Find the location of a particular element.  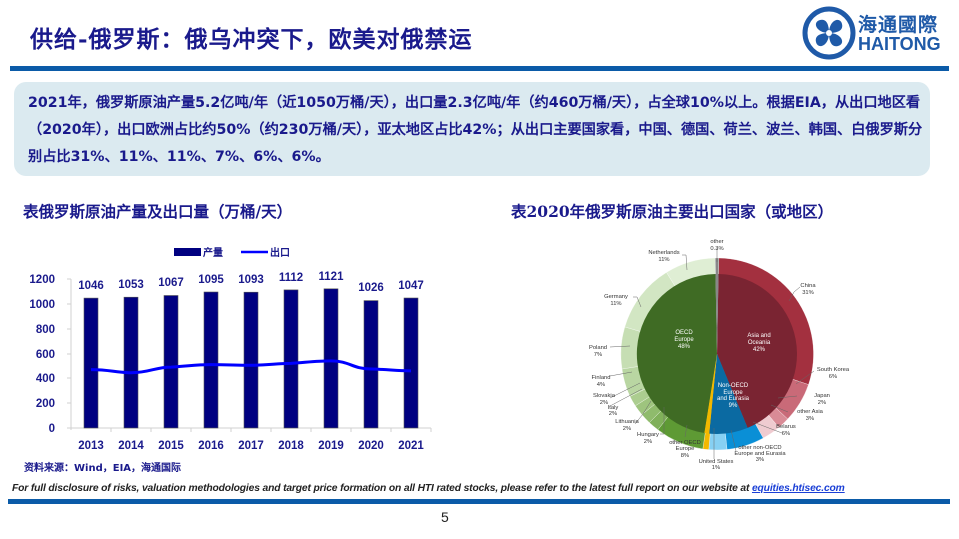

svg-text: 31% is located at coordinates (808, 293).